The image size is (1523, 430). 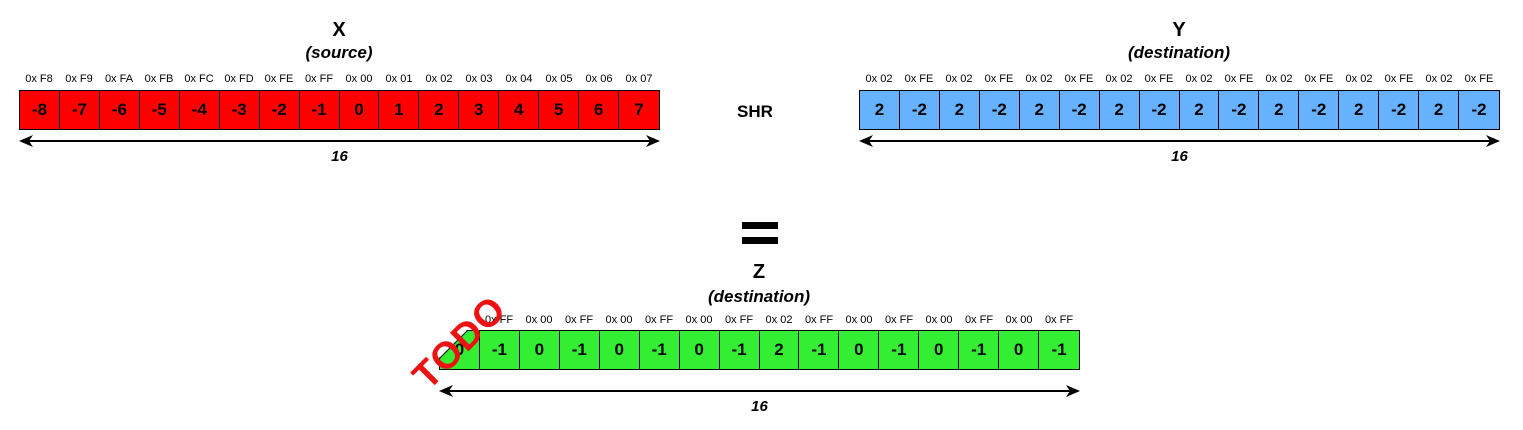 I want to click on z-width-label: 16, so click(x=759, y=406).